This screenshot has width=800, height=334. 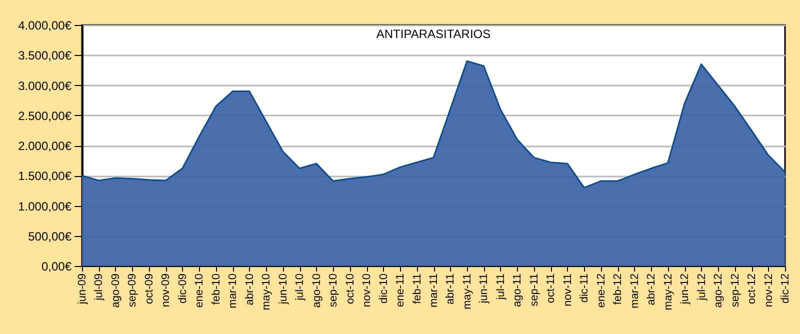 What do you see at coordinates (400, 290) in the screenshot?
I see `x-tick-label: ene-11` at bounding box center [400, 290].